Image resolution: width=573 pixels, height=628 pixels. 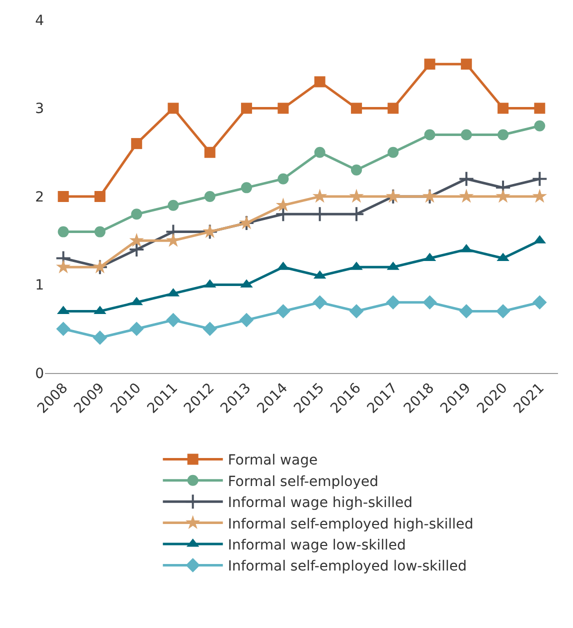 What do you see at coordinates (317, 545) in the screenshot?
I see `legend-label: Informal wage low-skilled` at bounding box center [317, 545].